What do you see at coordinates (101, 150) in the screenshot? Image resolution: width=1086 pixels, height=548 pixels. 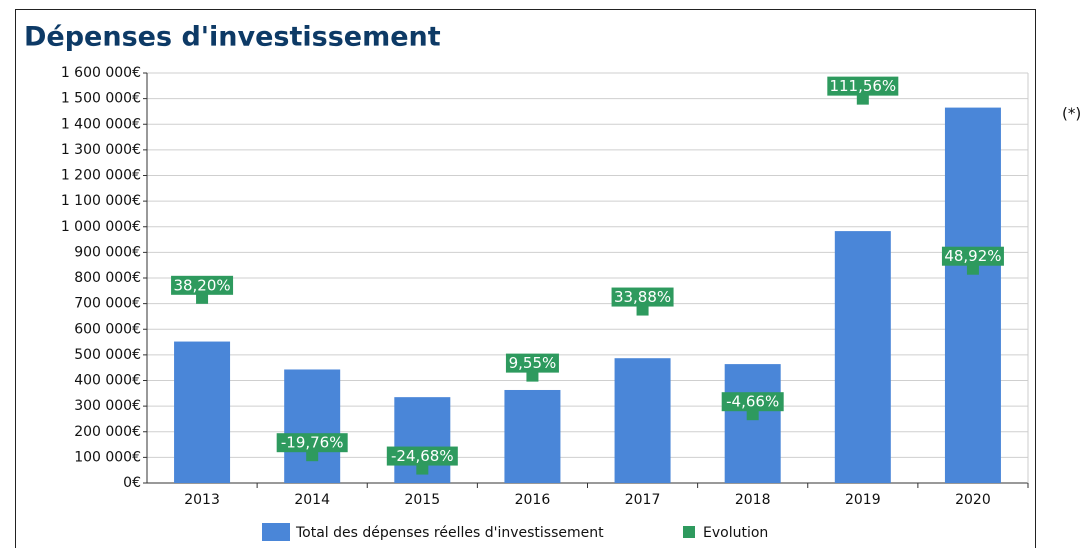 I see `y-tick-label: 1 300 000€` at bounding box center [101, 150].